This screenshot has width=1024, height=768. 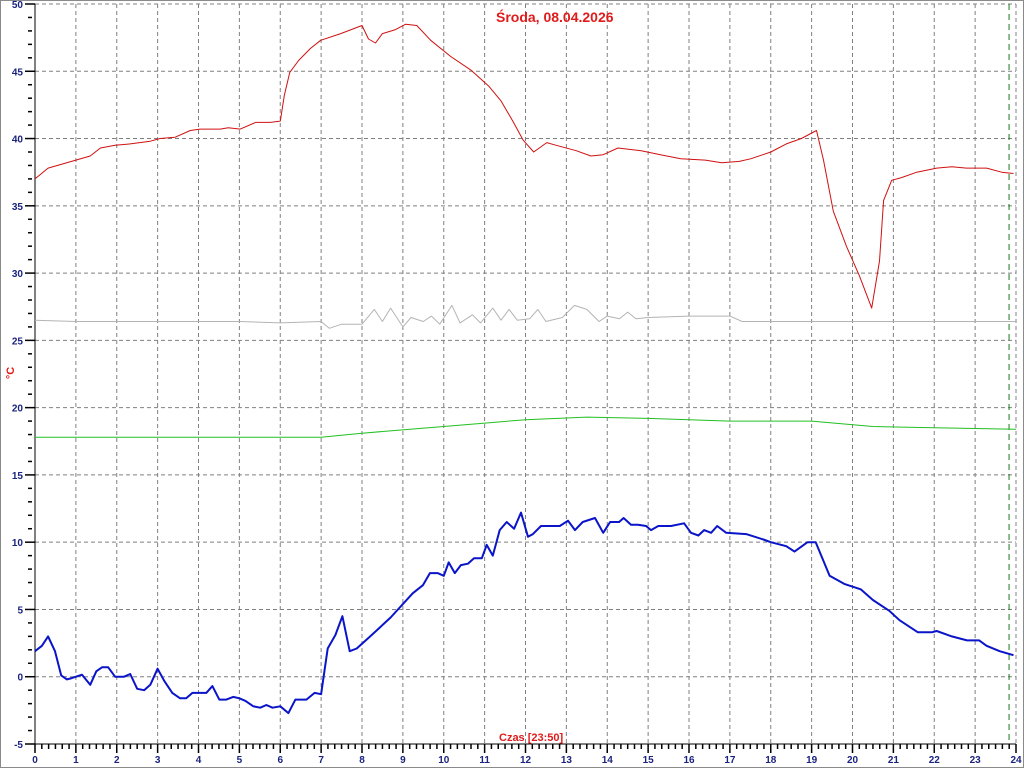 I want to click on x-tick-label: 4, so click(x=199, y=760).